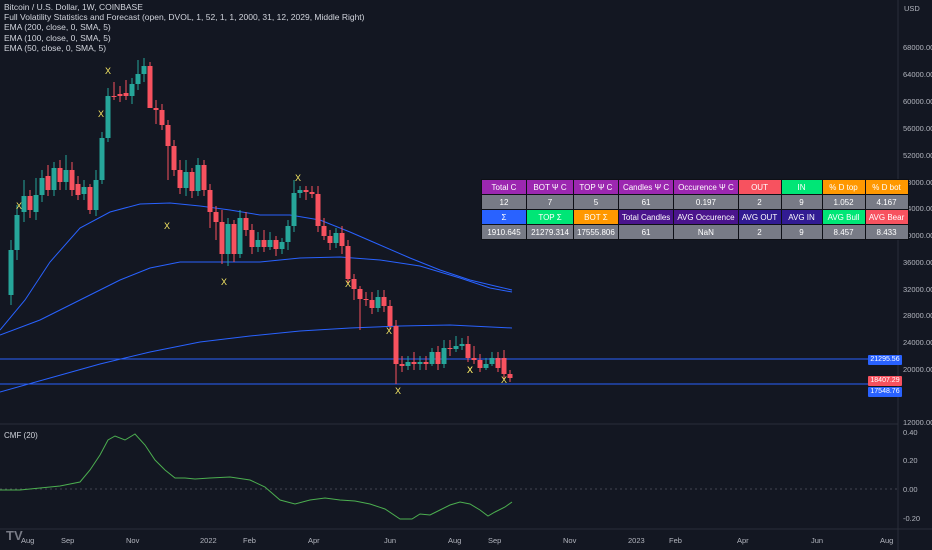  Describe the element at coordinates (759, 217) in the screenshot. I see `stats-cell: AVG OUT` at that location.